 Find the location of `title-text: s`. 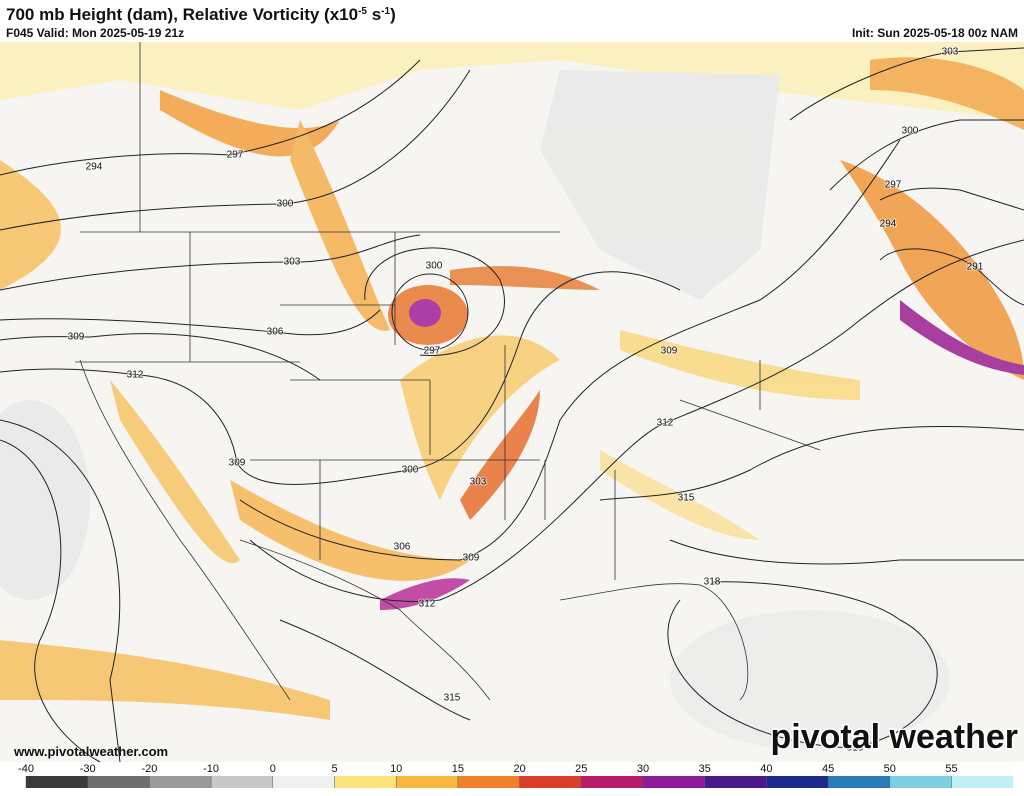

title-text: s is located at coordinates (374, 14).